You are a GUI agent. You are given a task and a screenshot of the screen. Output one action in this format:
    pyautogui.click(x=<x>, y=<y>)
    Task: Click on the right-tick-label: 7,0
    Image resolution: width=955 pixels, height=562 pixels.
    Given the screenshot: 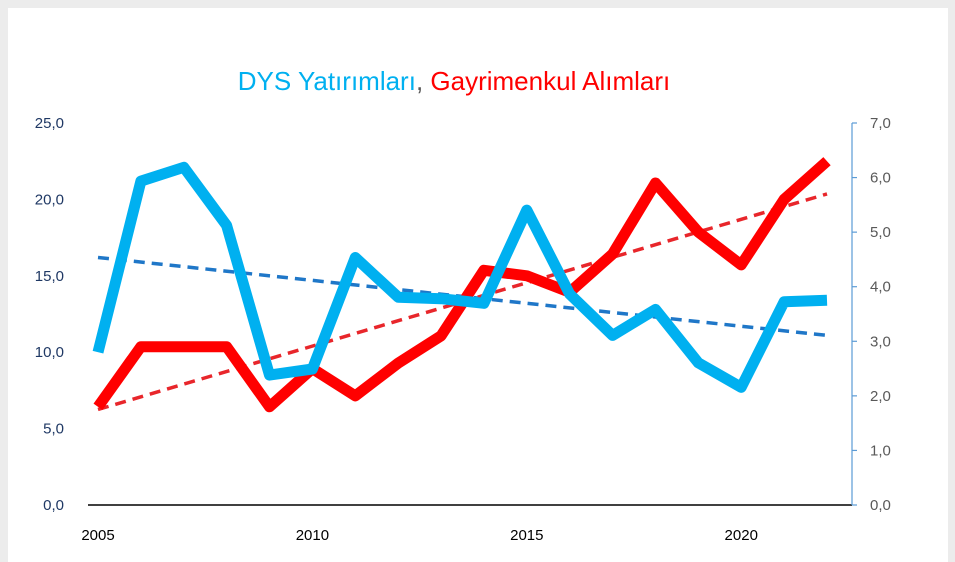 What is the action you would take?
    pyautogui.click(x=880, y=123)
    